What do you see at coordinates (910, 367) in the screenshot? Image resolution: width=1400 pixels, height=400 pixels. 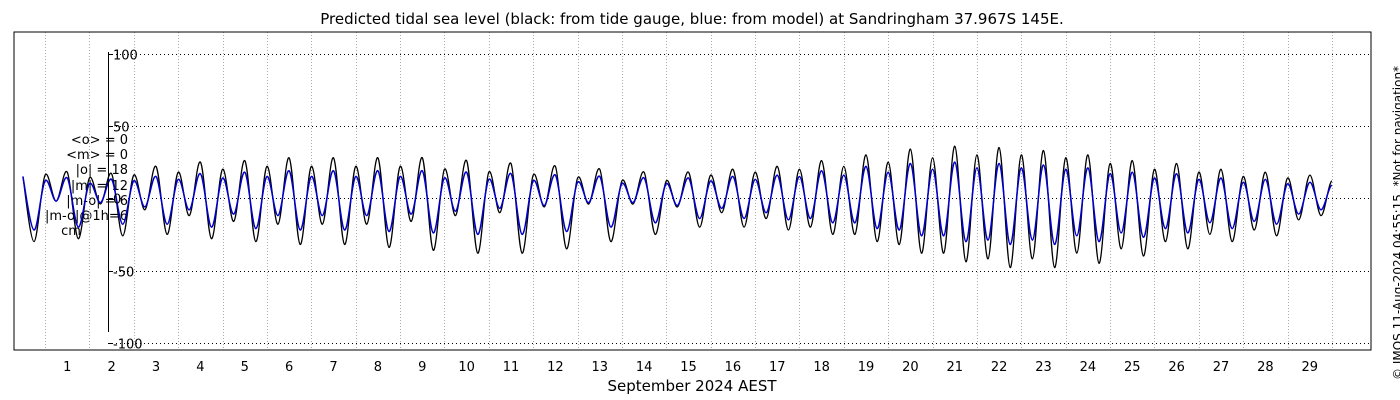 I see `x-tick-label: 20` at bounding box center [910, 367].